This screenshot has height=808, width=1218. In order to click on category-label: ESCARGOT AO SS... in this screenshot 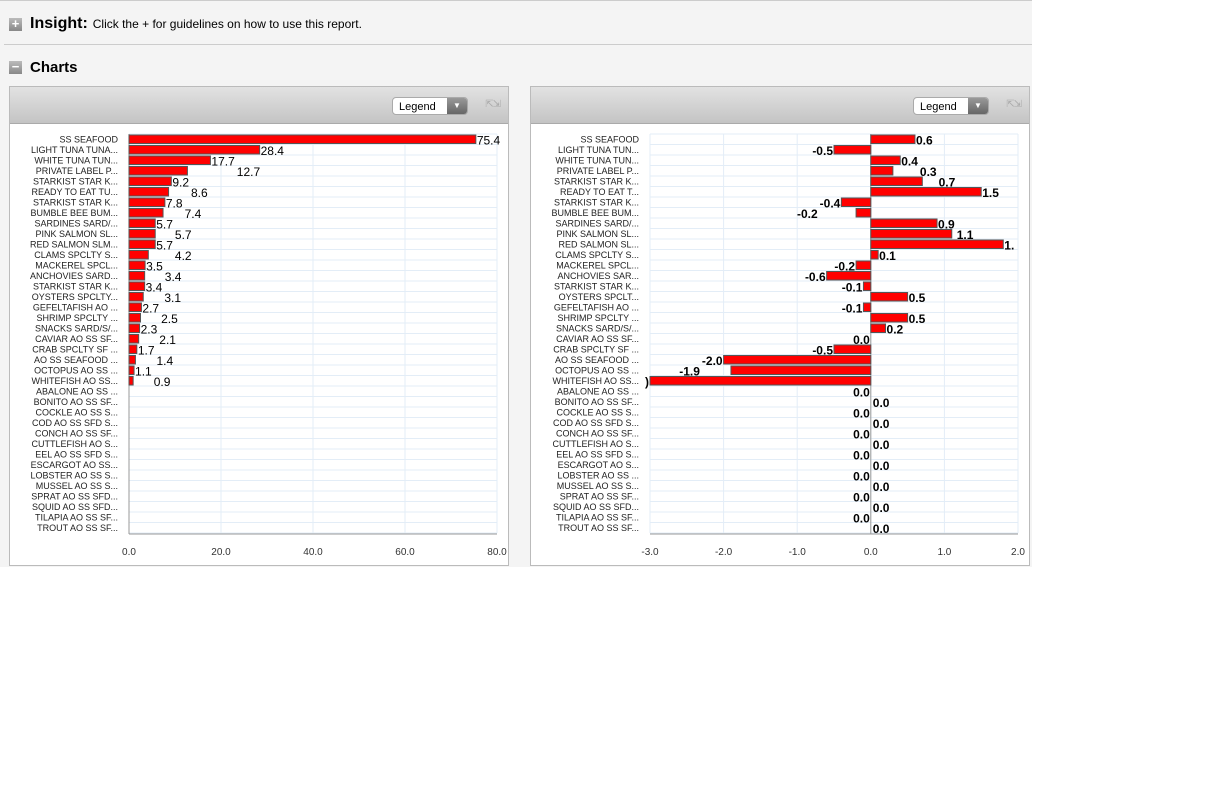, I will do `click(74, 465)`.